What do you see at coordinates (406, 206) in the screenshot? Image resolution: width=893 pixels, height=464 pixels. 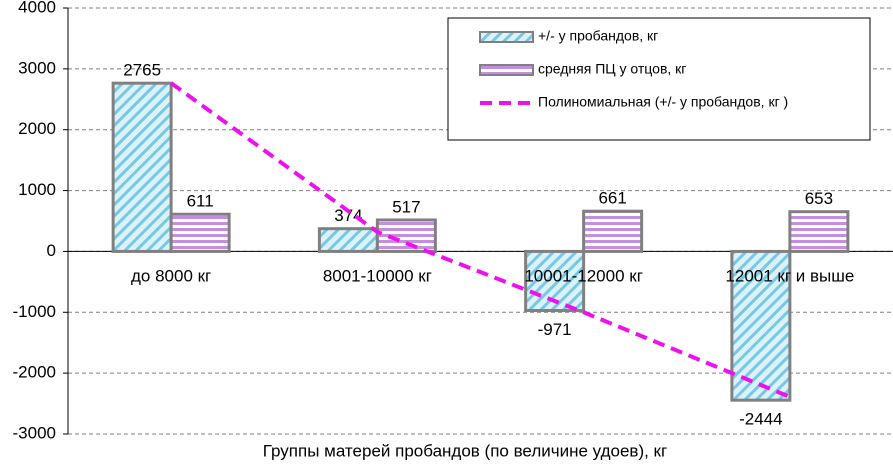 I see `data-label: 517` at bounding box center [406, 206].